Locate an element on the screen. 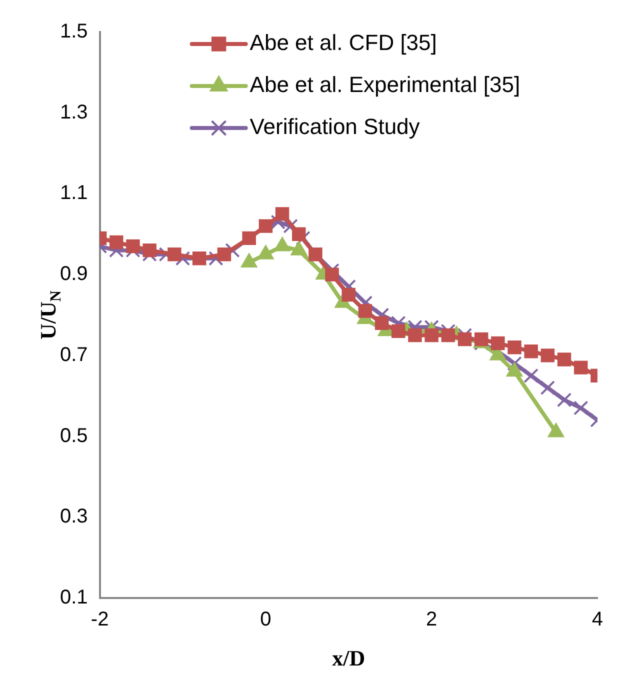 This screenshot has height=686, width=621. y-tick-label: 1.3 is located at coordinates (74, 112).